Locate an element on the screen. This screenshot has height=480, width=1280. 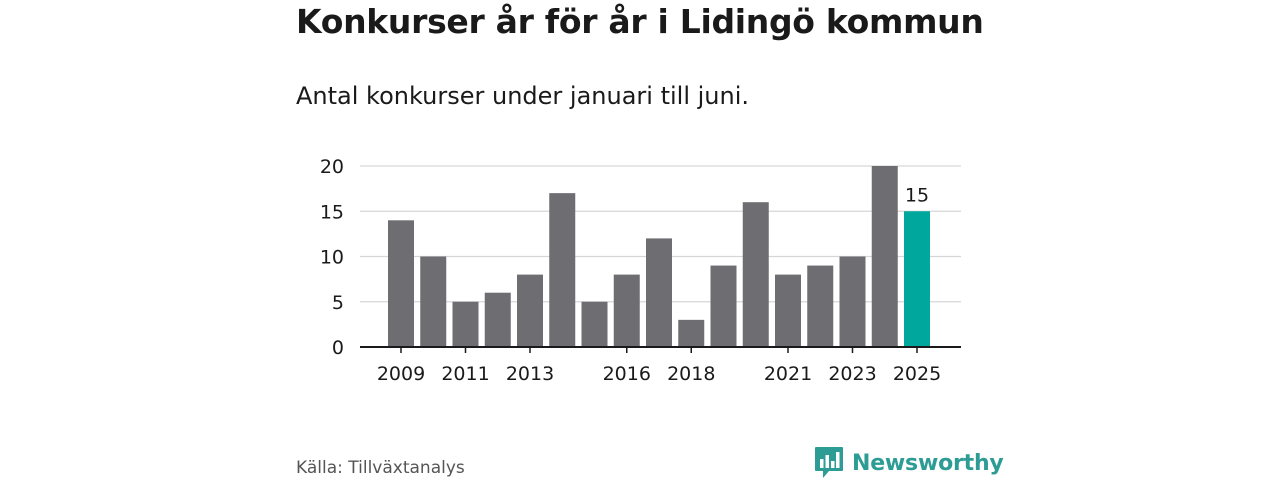
x-tick-label: 2016 is located at coordinates (627, 374).